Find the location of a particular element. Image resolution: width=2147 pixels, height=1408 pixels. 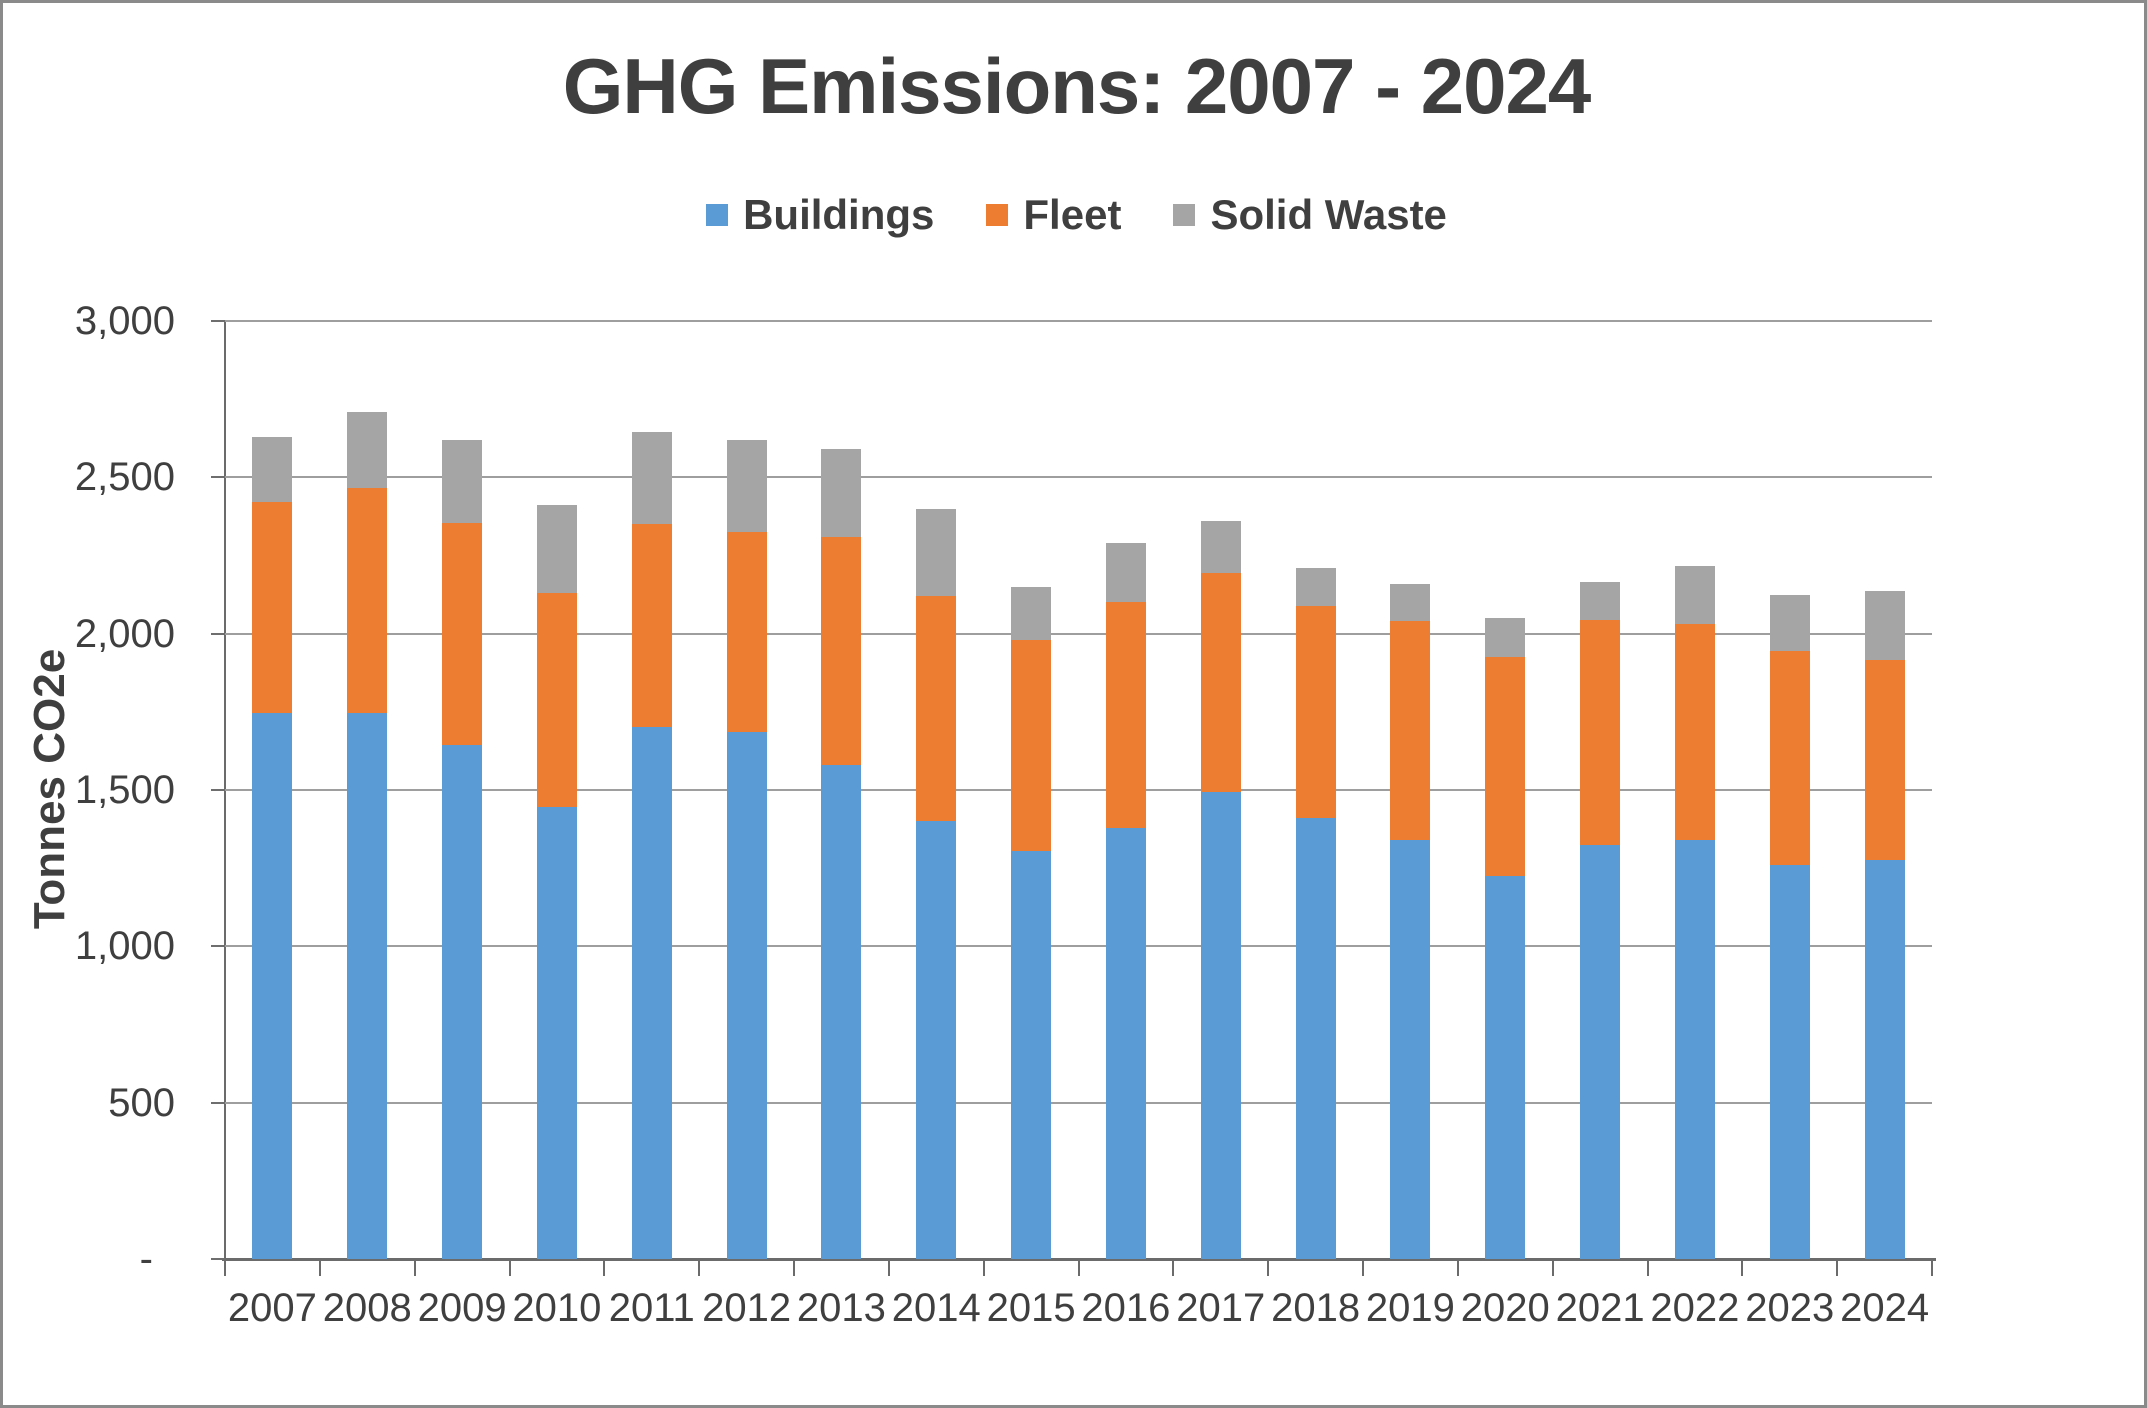

x-tick-label-2008: 2008 is located at coordinates (367, 1308).